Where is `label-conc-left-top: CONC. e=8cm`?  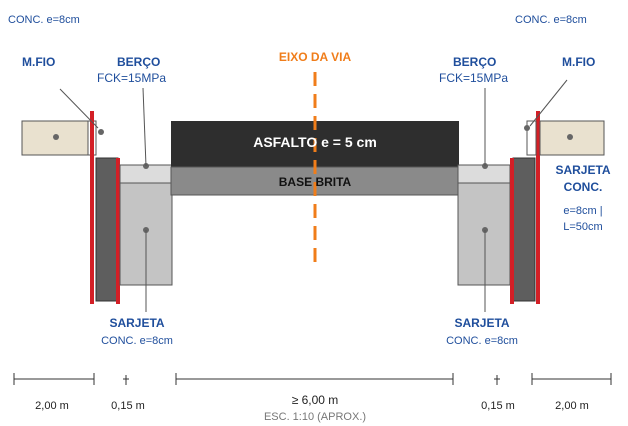 label-conc-left-top: CONC. e=8cm is located at coordinates (44, 20).